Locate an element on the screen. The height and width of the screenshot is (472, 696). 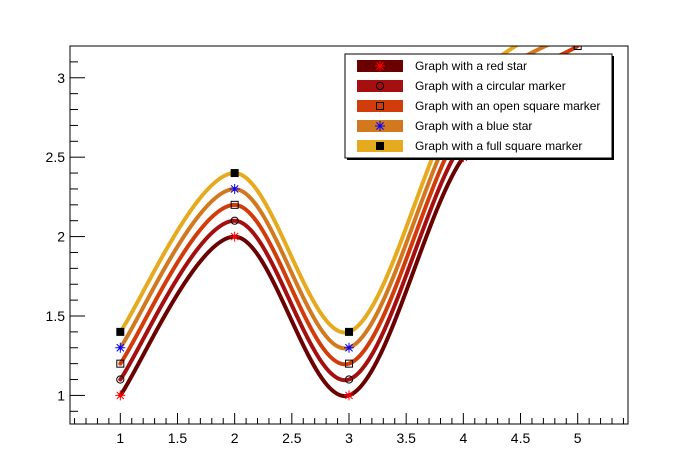
x-tick-label: 4.5 is located at coordinates (521, 438).